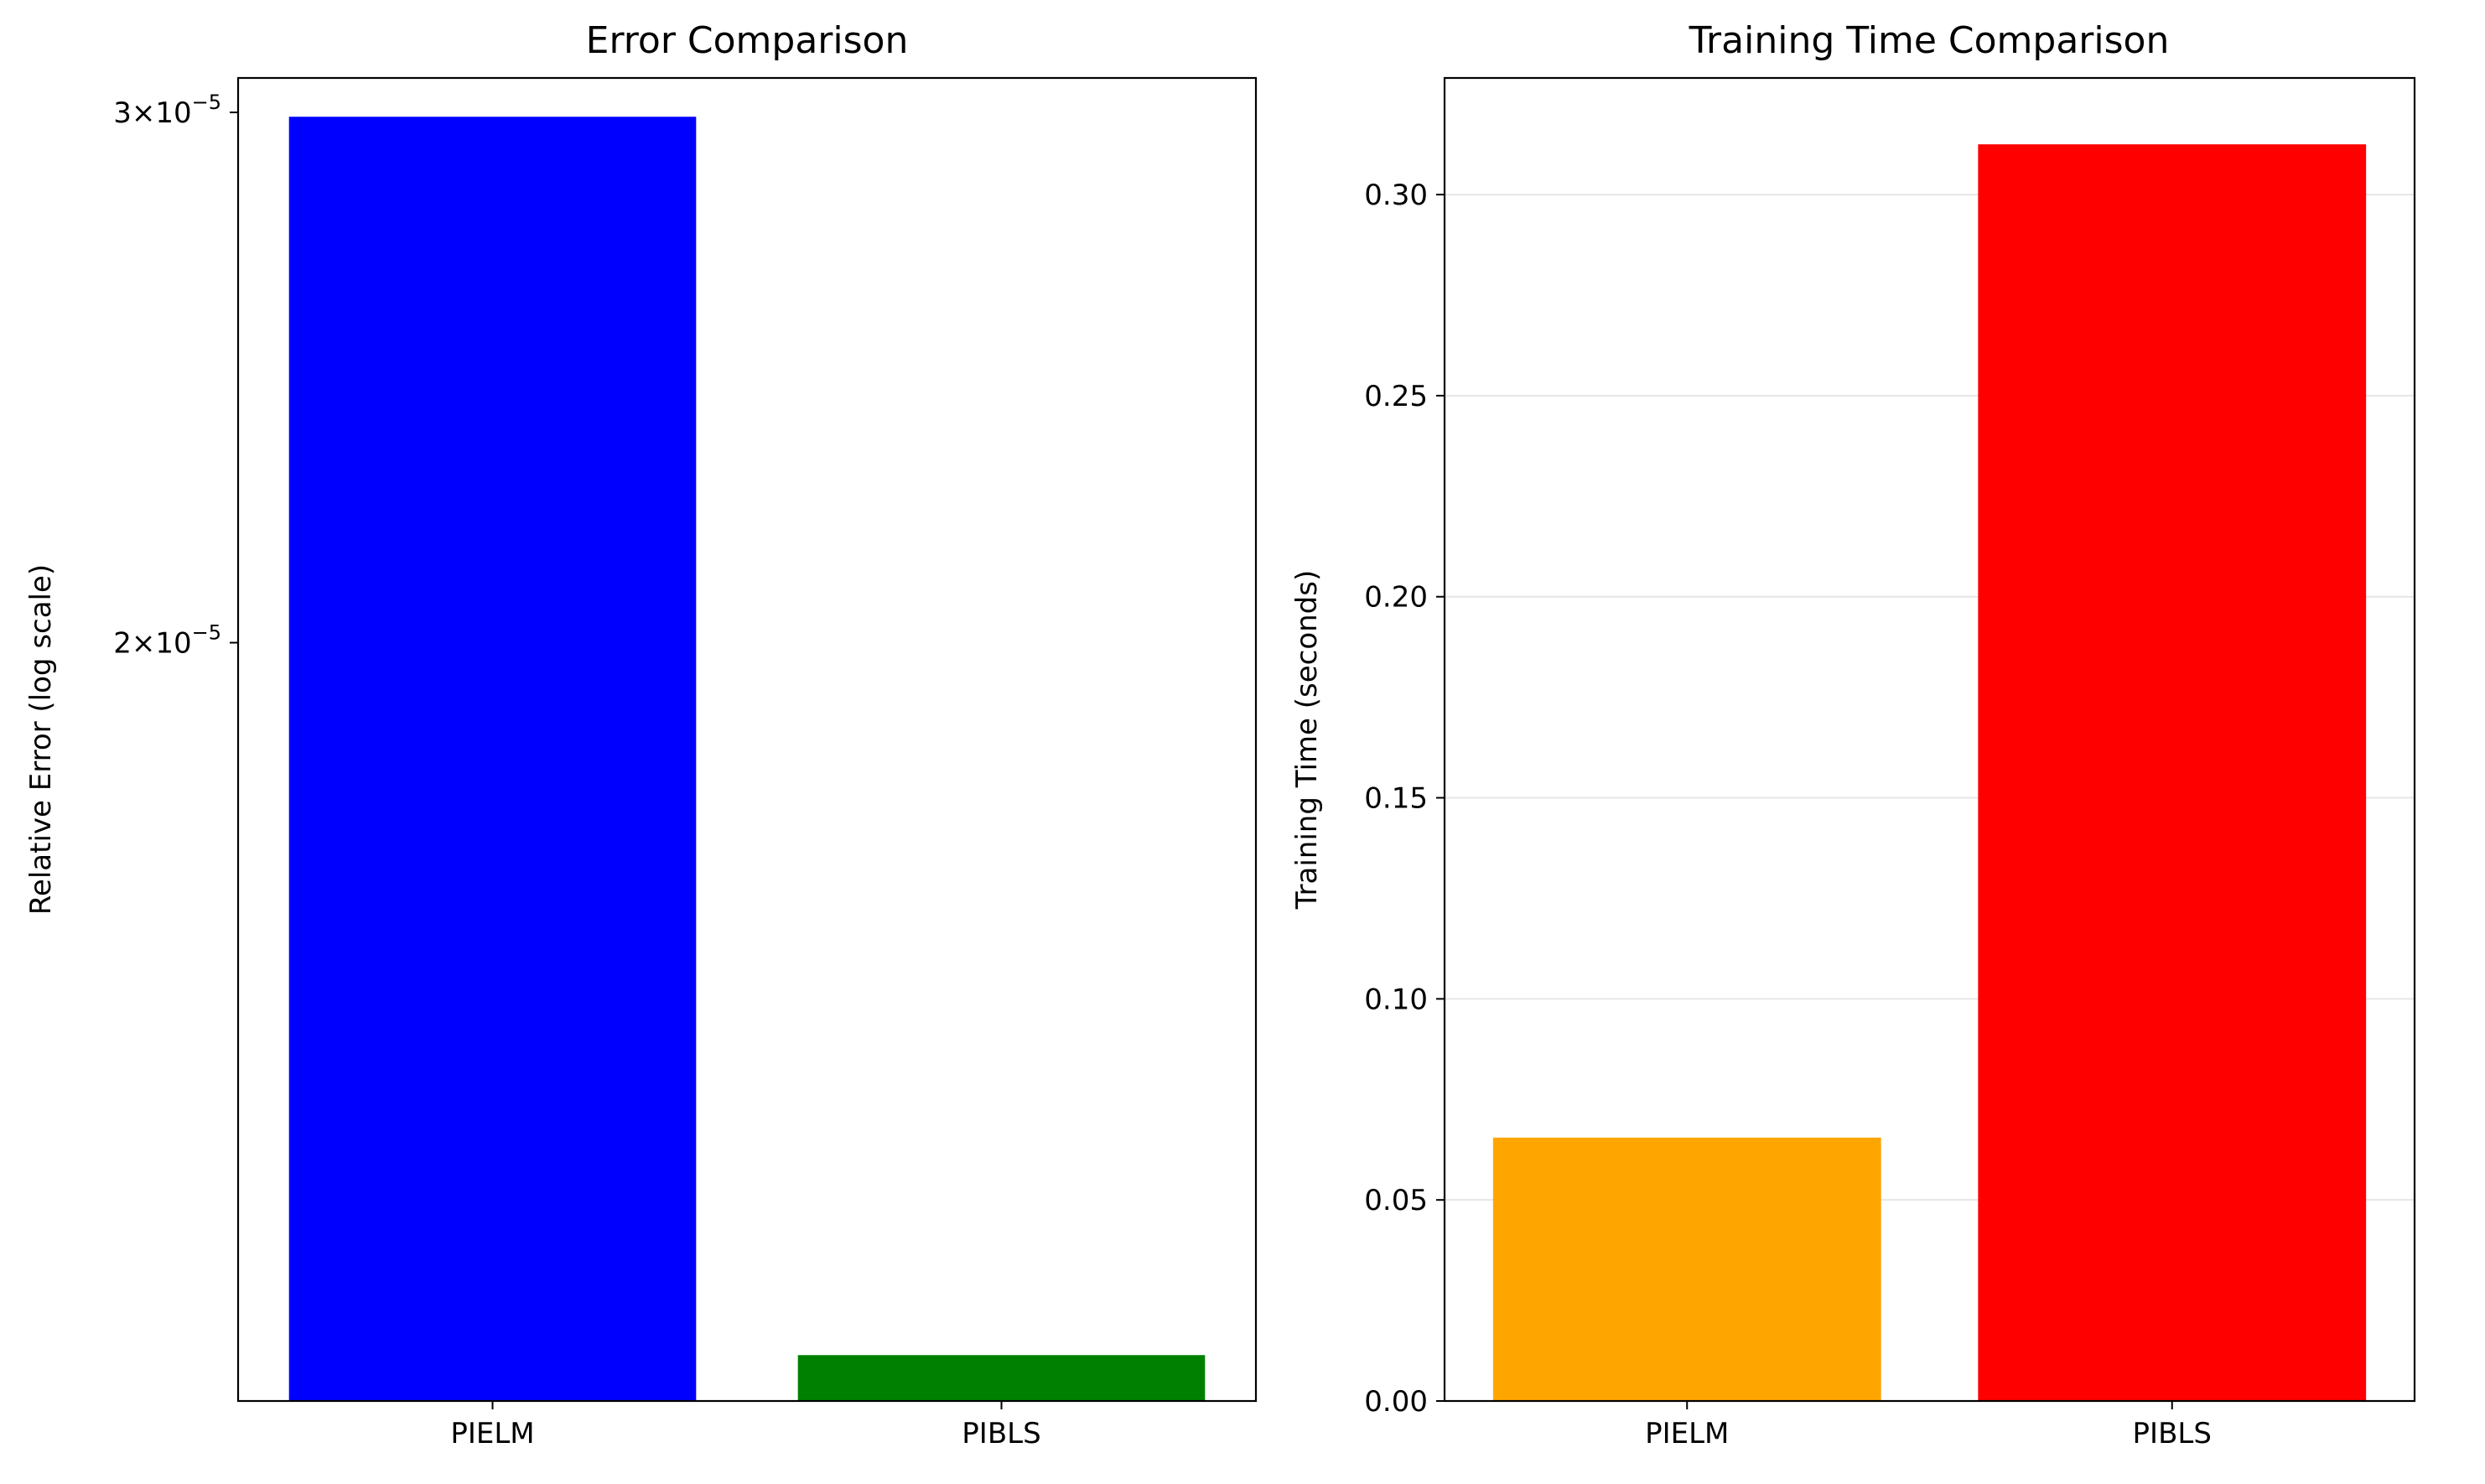  Describe the element at coordinates (2172, 773) in the screenshot. I see `time-chart-bar-pibls` at that location.